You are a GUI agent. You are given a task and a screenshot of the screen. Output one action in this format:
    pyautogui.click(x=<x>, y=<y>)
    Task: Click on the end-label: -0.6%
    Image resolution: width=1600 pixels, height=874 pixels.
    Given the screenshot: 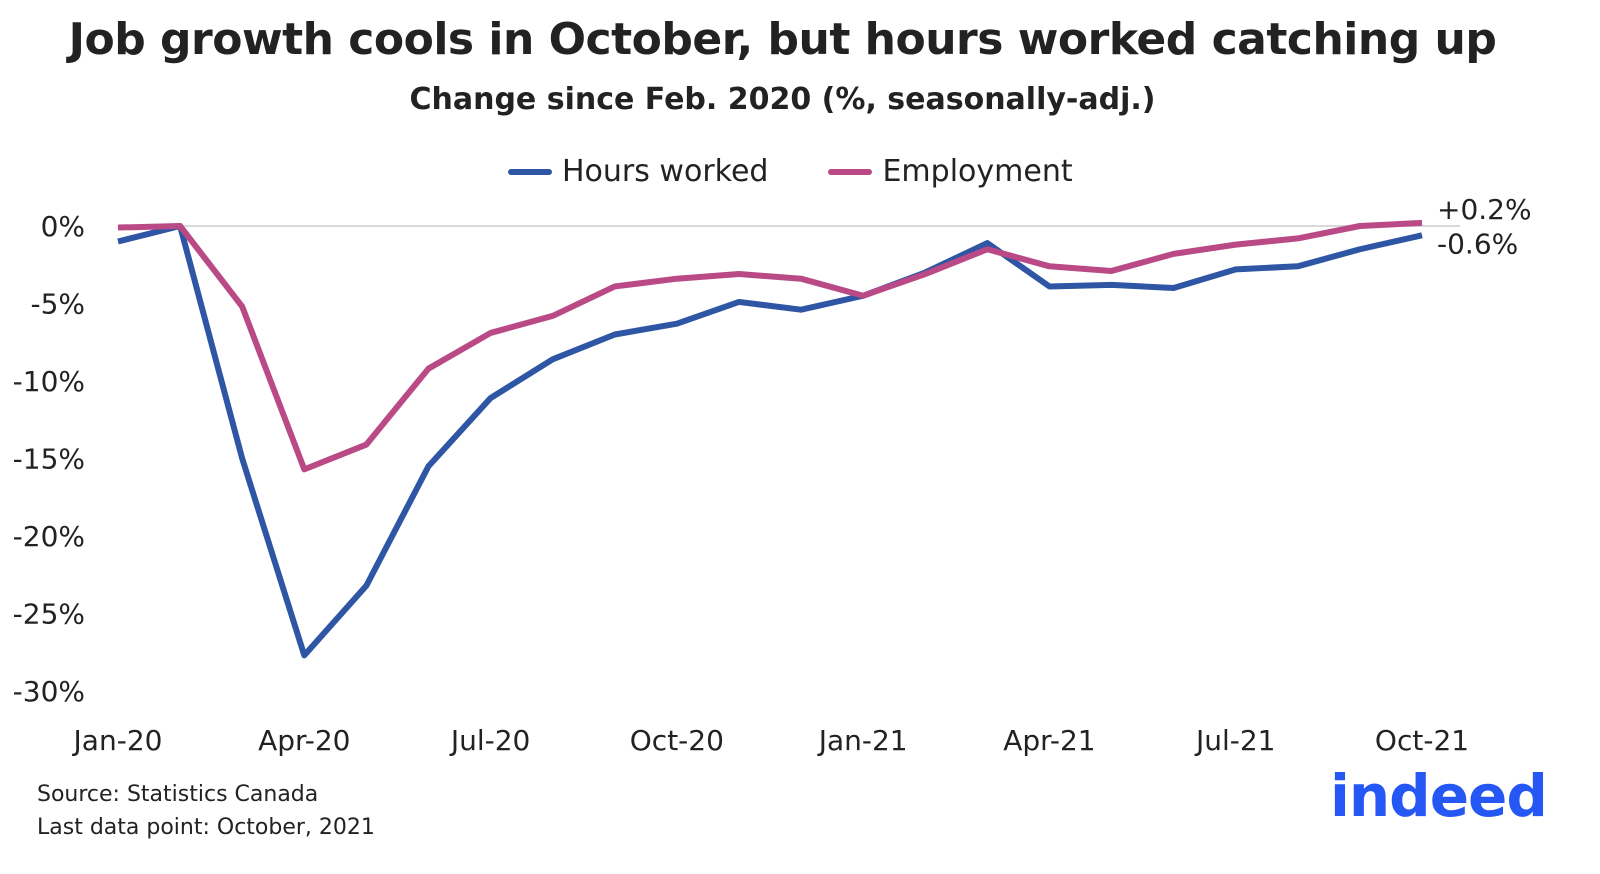 What is the action you would take?
    pyautogui.click(x=1477, y=243)
    